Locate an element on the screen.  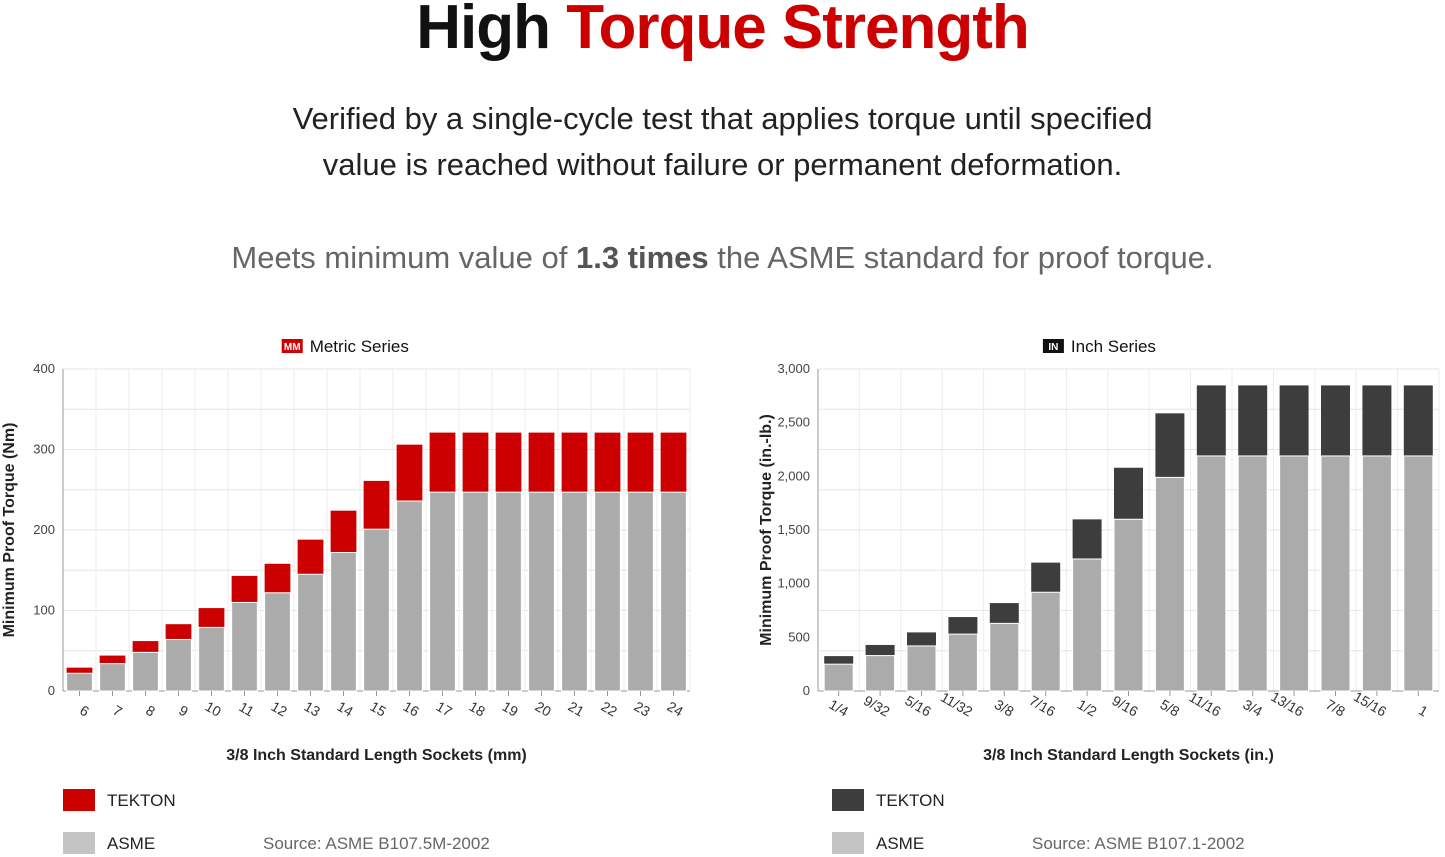
y-tick-label: 2,500 is located at coordinates (793, 422).